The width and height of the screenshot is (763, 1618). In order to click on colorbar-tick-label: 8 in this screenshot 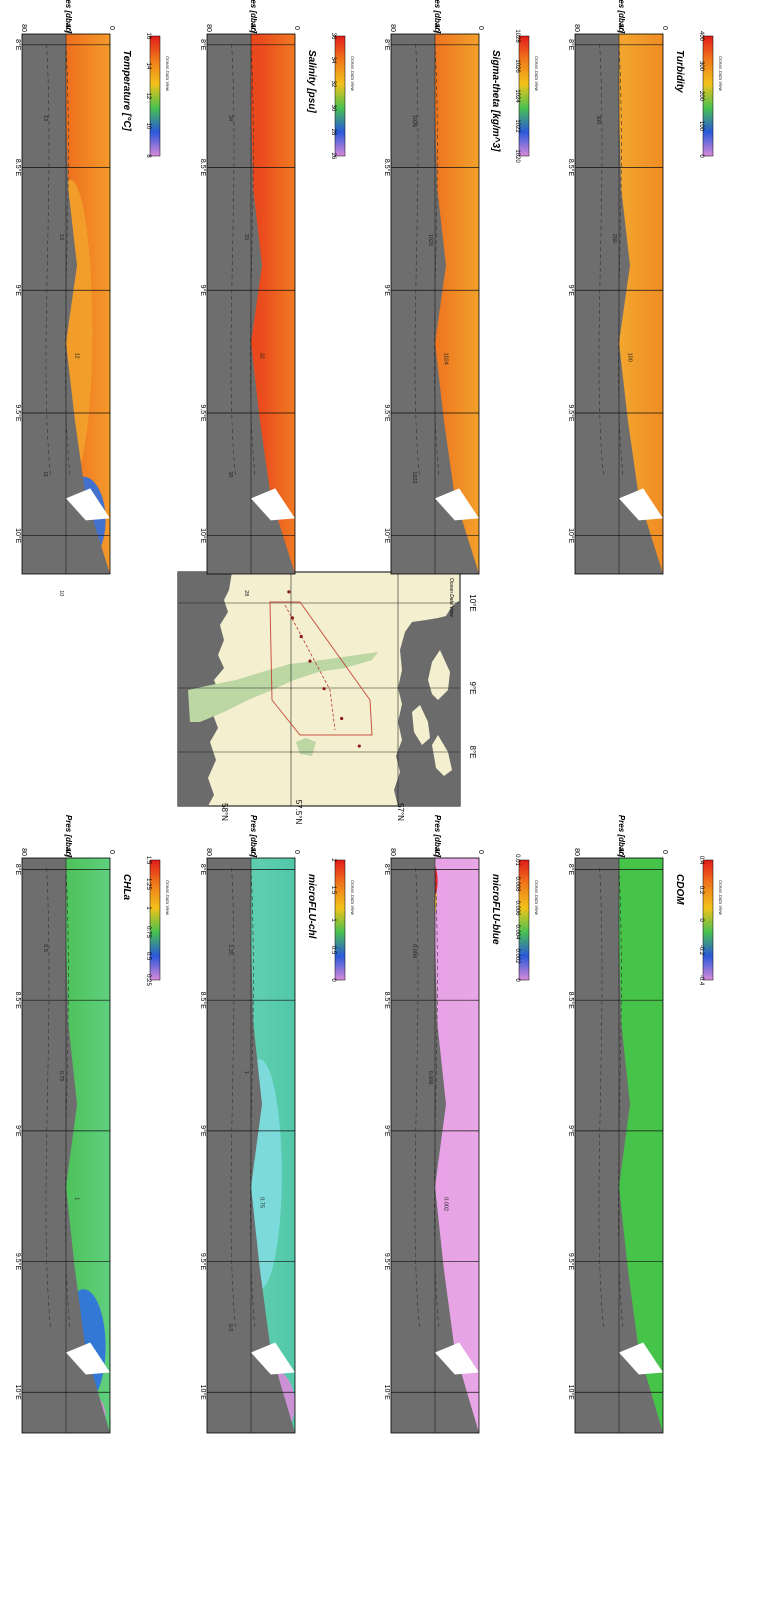, I will do `click(148, 156)`.